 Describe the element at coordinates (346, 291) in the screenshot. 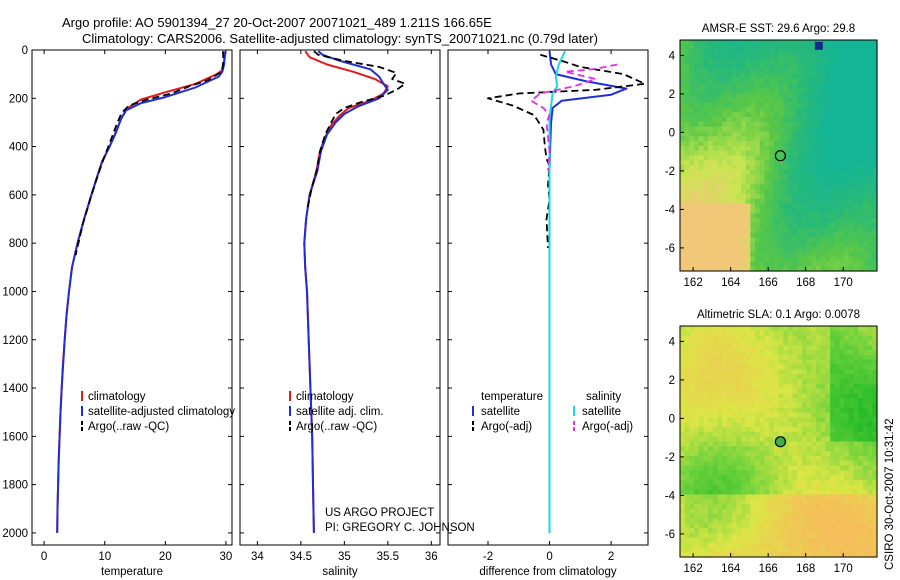

I see `series-line` at that location.